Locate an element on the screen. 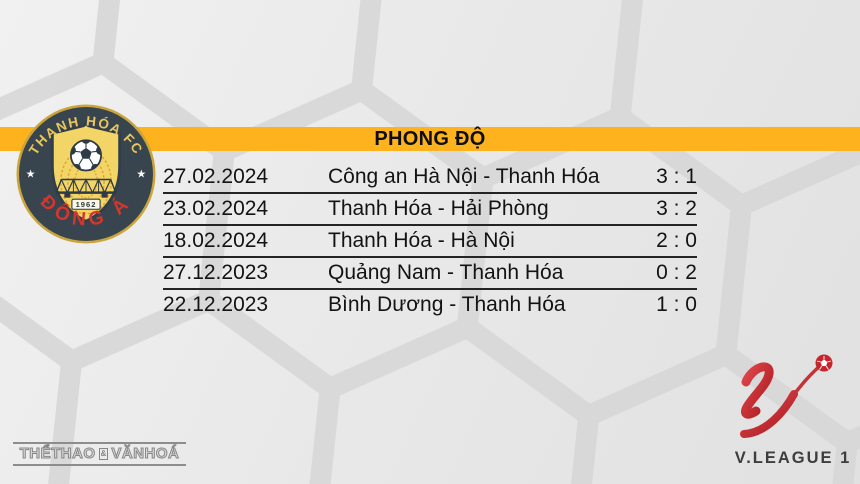 Image resolution: width=860 pixels, height=484 pixels. table-row: 27.12.2023 Quảng Nam - Thanh Hóa 0 : 2 is located at coordinates (430, 274).